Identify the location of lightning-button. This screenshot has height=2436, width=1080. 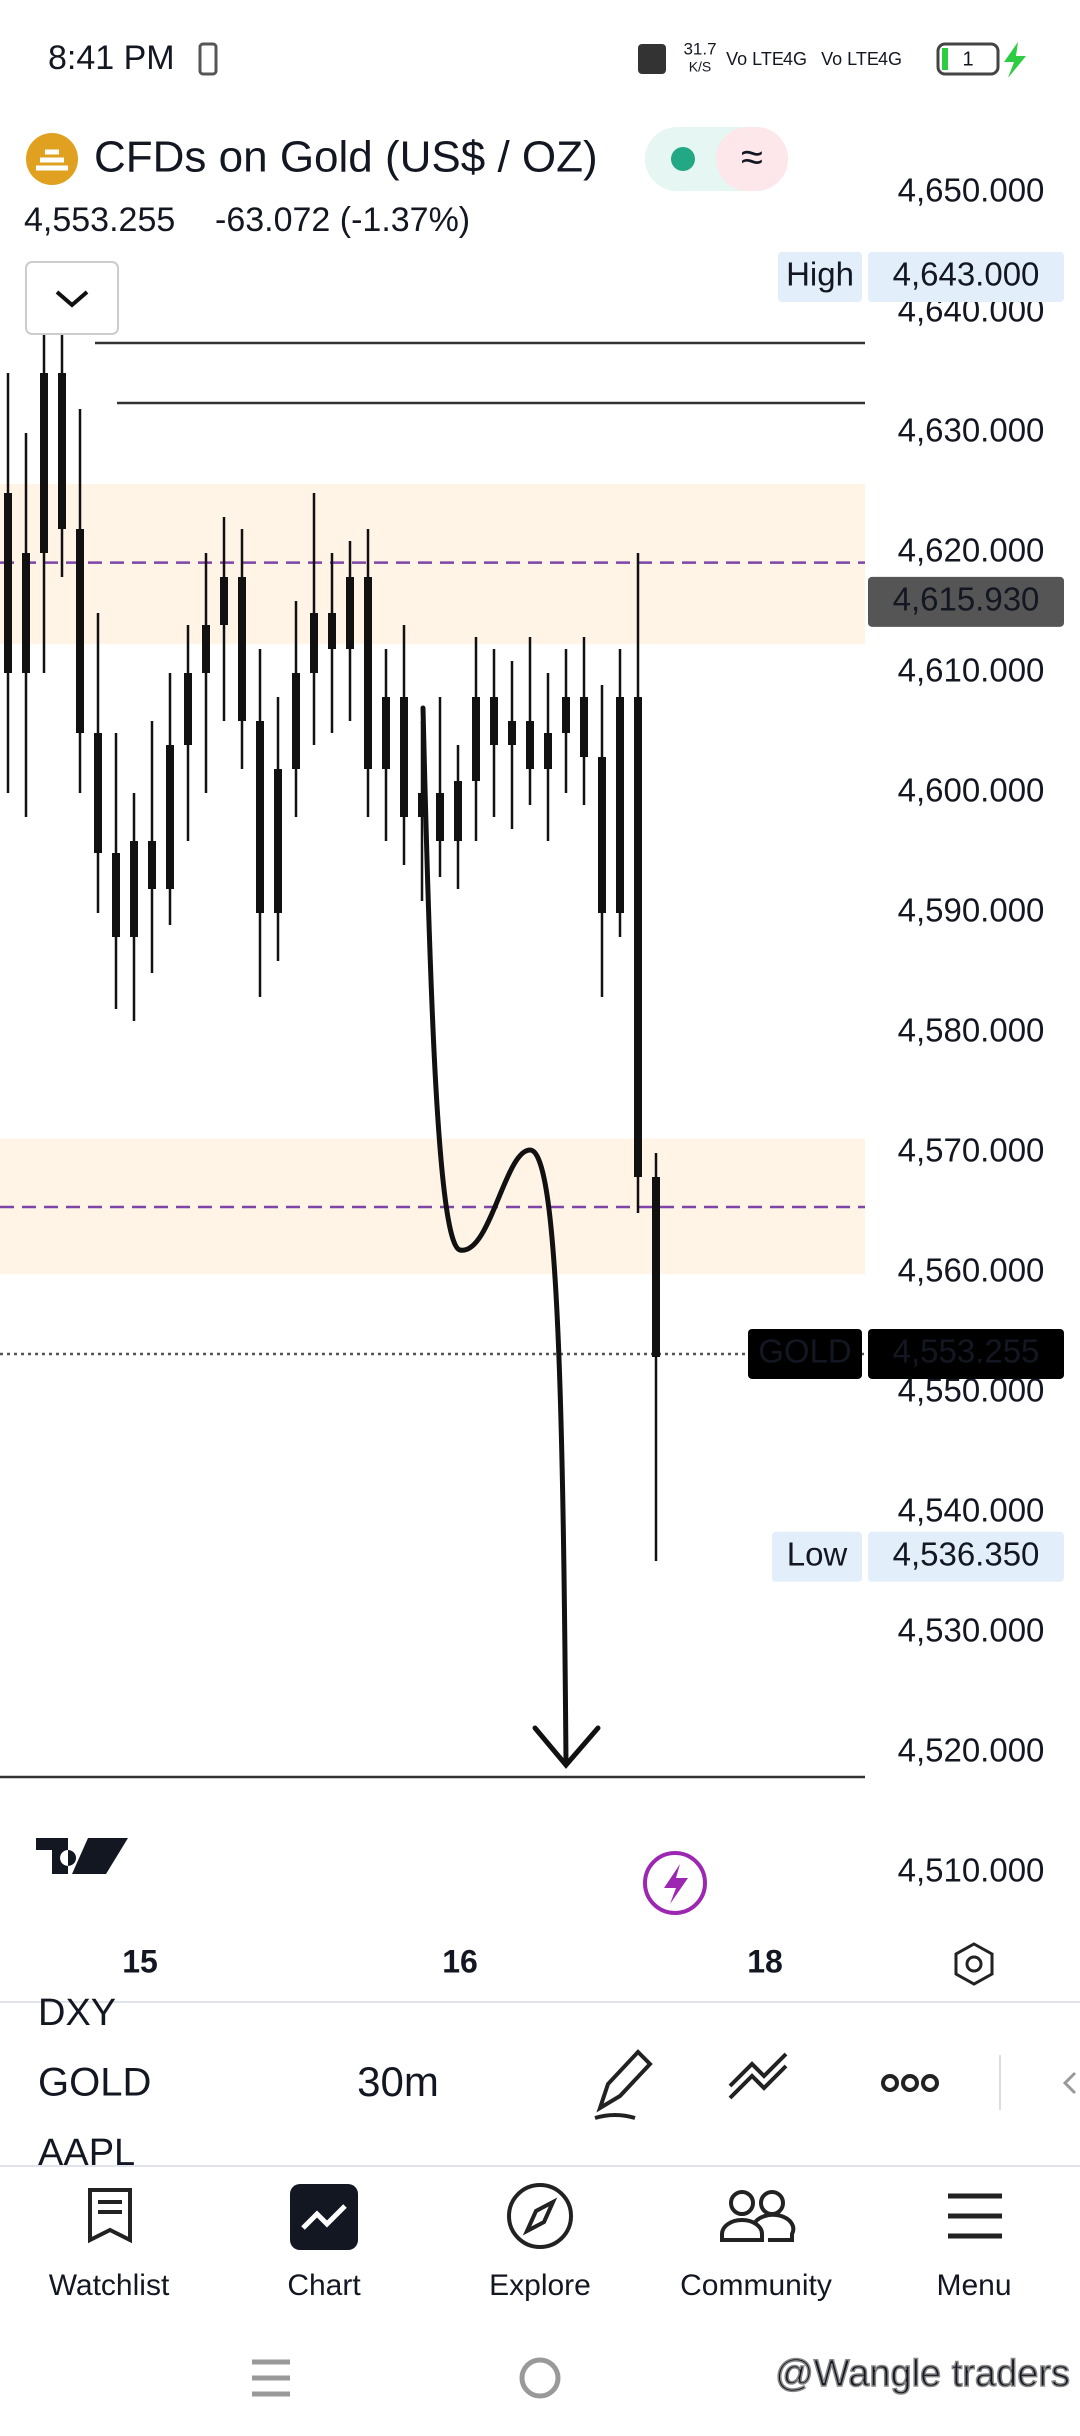
(675, 1883).